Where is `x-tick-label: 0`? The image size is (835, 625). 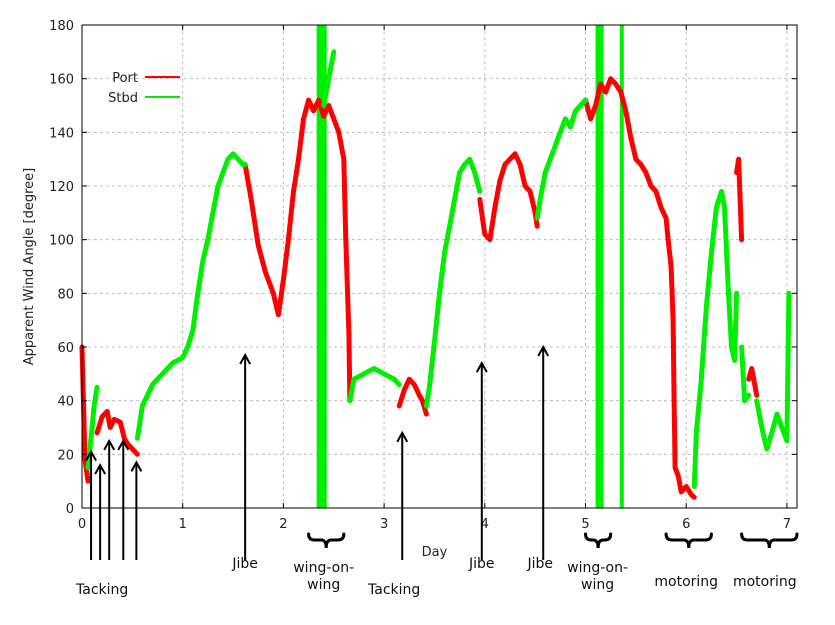
x-tick-label: 0 is located at coordinates (82, 524).